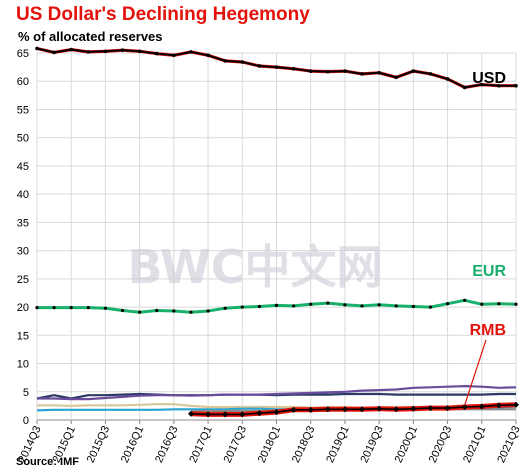 The height and width of the screenshot is (476, 526). What do you see at coordinates (166, 444) in the screenshot?
I see `x-tick-label: 2016Q3` at bounding box center [166, 444].